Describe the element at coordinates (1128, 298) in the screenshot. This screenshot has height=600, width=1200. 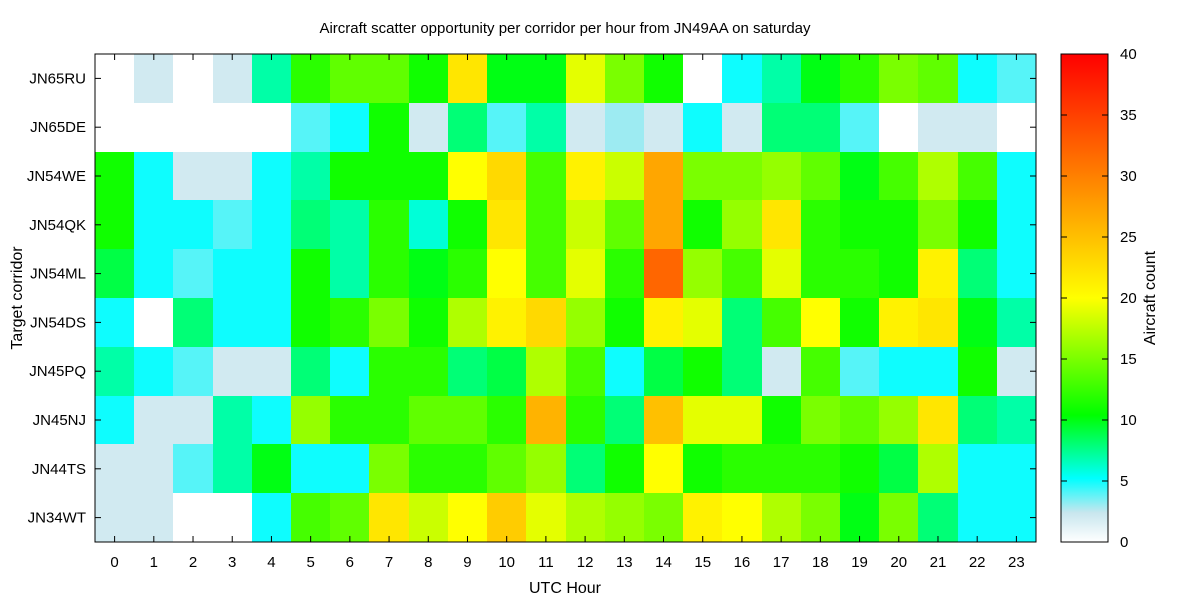
I see `colorbar-tick-label: 20` at that location.